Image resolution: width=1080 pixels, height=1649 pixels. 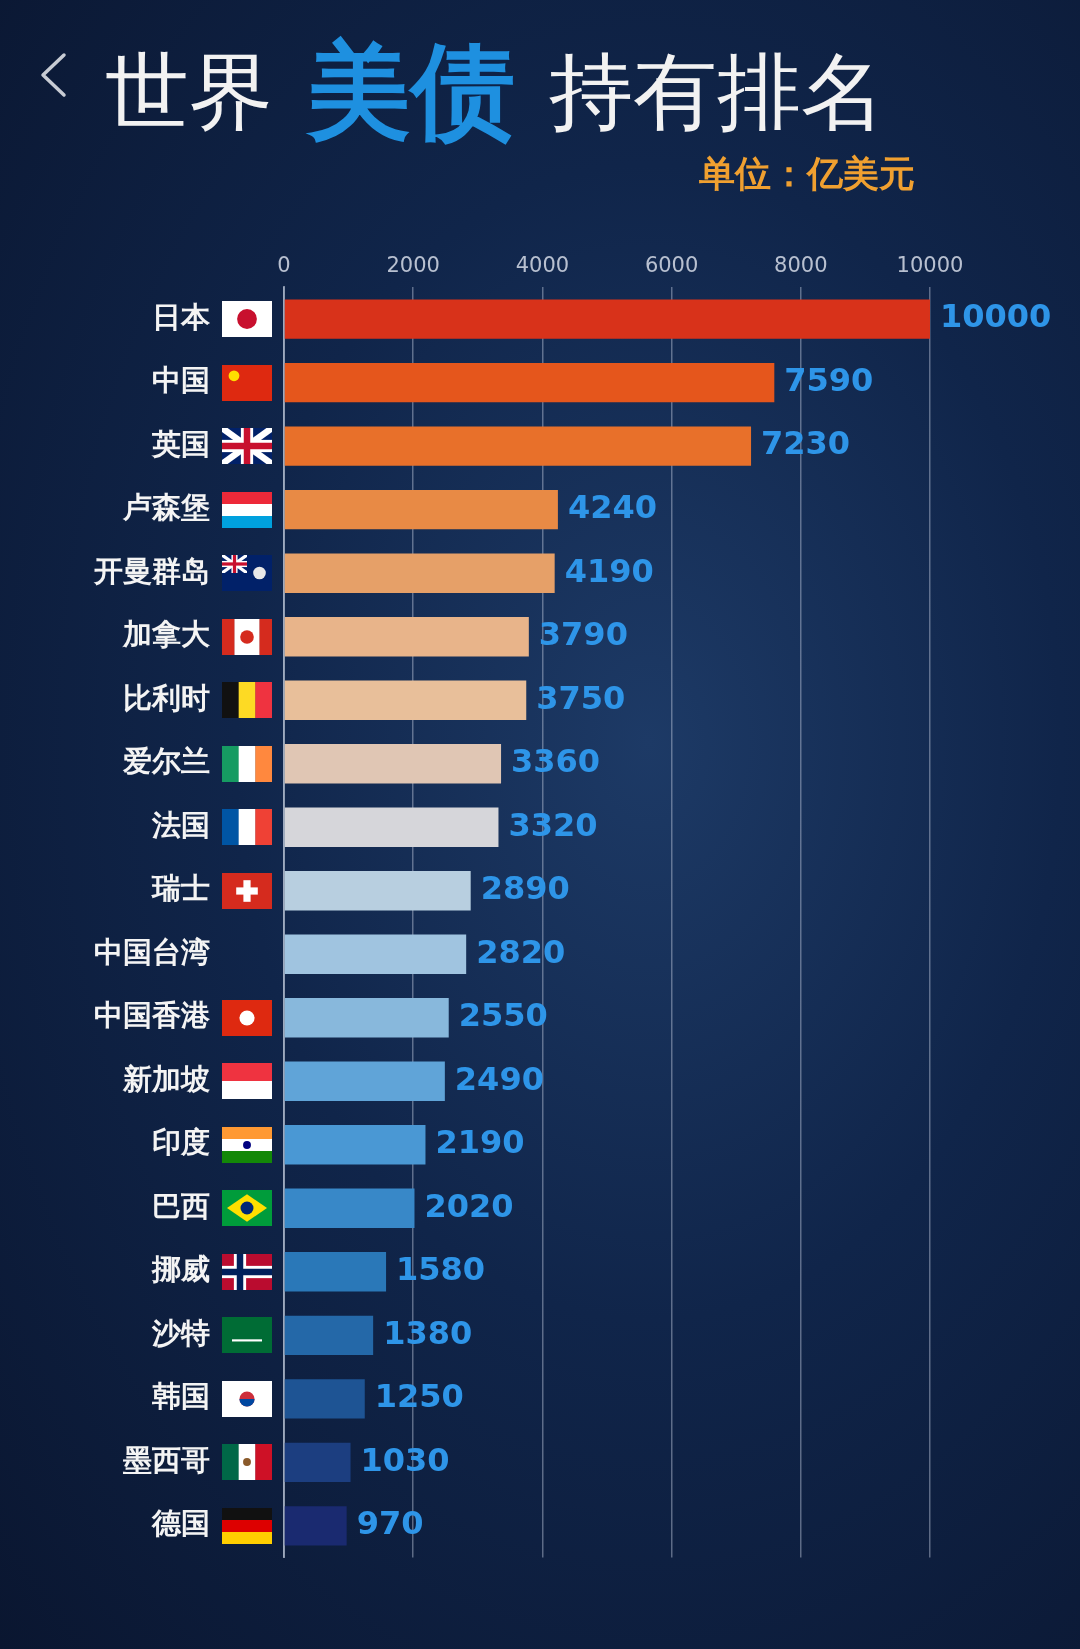 I want to click on x-tick-label: 10000, so click(x=930, y=265).